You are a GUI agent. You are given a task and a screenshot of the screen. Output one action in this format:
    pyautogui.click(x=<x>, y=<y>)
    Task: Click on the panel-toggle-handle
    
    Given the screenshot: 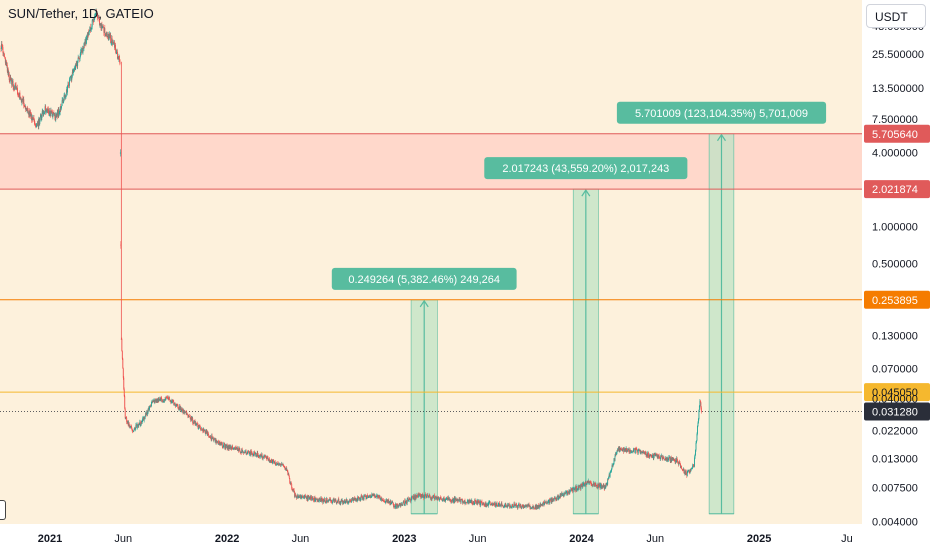 What is the action you would take?
    pyautogui.click(x=3, y=510)
    